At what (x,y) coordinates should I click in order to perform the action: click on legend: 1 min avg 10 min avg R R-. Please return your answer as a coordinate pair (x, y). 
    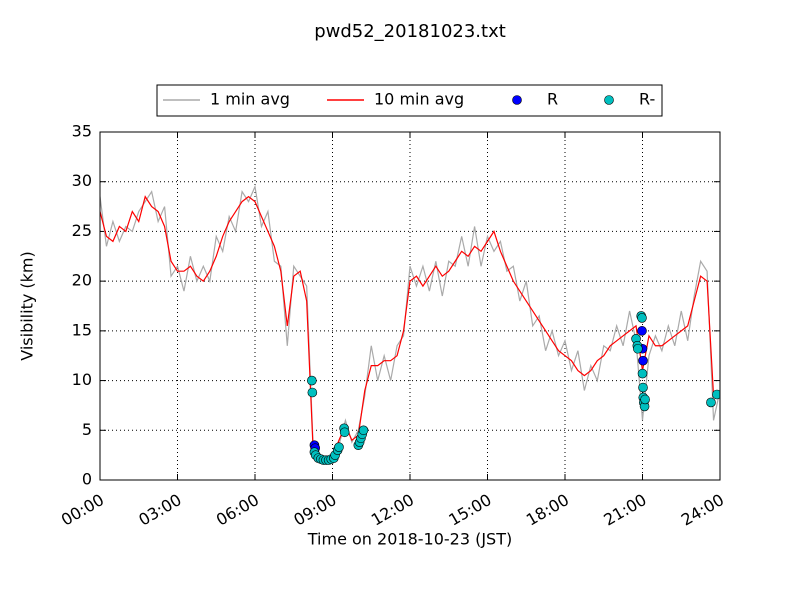
    Looking at the image, I should click on (409, 100).